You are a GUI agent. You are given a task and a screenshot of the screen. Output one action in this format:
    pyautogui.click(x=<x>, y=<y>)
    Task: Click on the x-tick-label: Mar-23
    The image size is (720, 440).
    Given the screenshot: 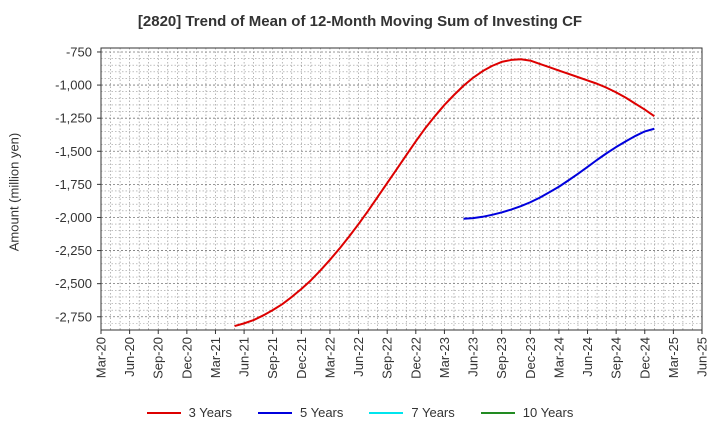 What is the action you would take?
    pyautogui.click(x=444, y=357)
    